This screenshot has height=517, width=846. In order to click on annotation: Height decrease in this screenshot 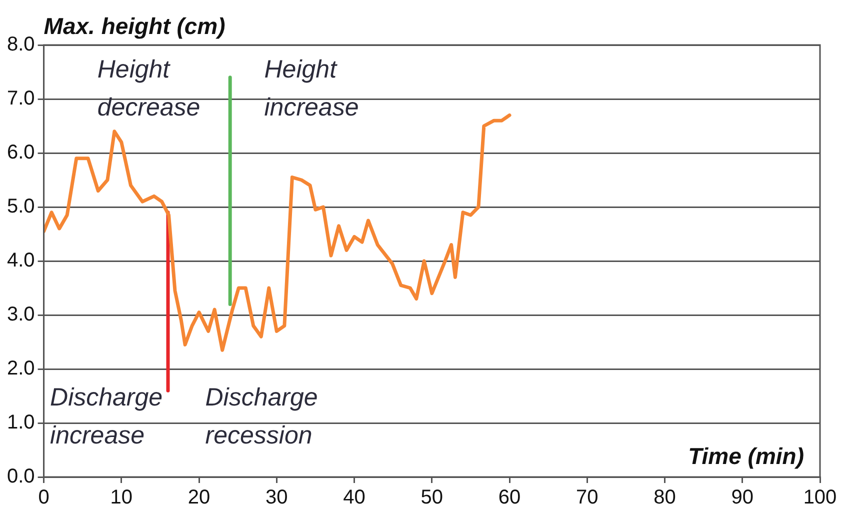, I will do `click(148, 88)`.